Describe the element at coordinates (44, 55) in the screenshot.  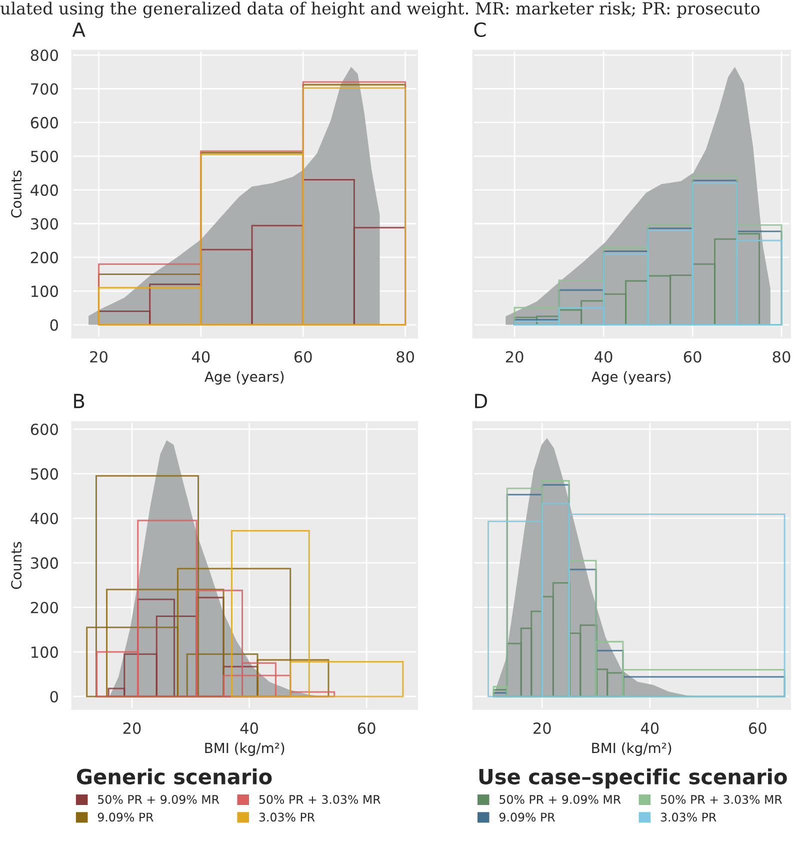
I see `y-tick-label: 800` at that location.